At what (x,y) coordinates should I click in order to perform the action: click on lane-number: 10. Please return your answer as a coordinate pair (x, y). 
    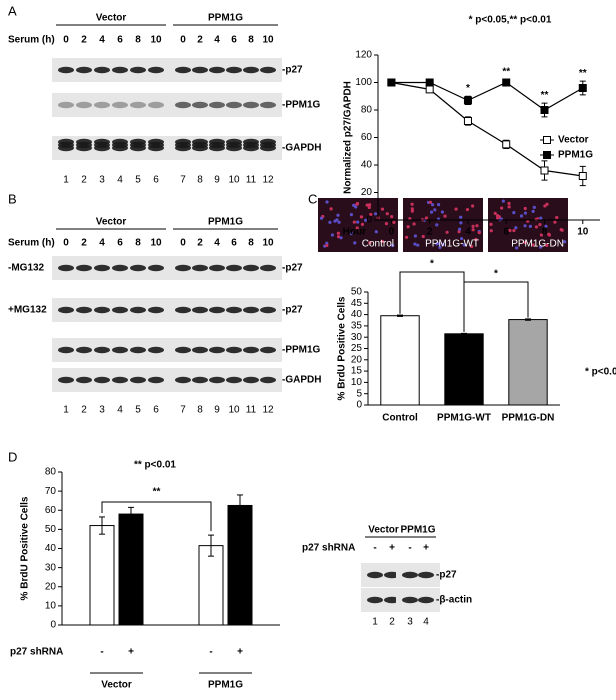
    Looking at the image, I should click on (234, 180).